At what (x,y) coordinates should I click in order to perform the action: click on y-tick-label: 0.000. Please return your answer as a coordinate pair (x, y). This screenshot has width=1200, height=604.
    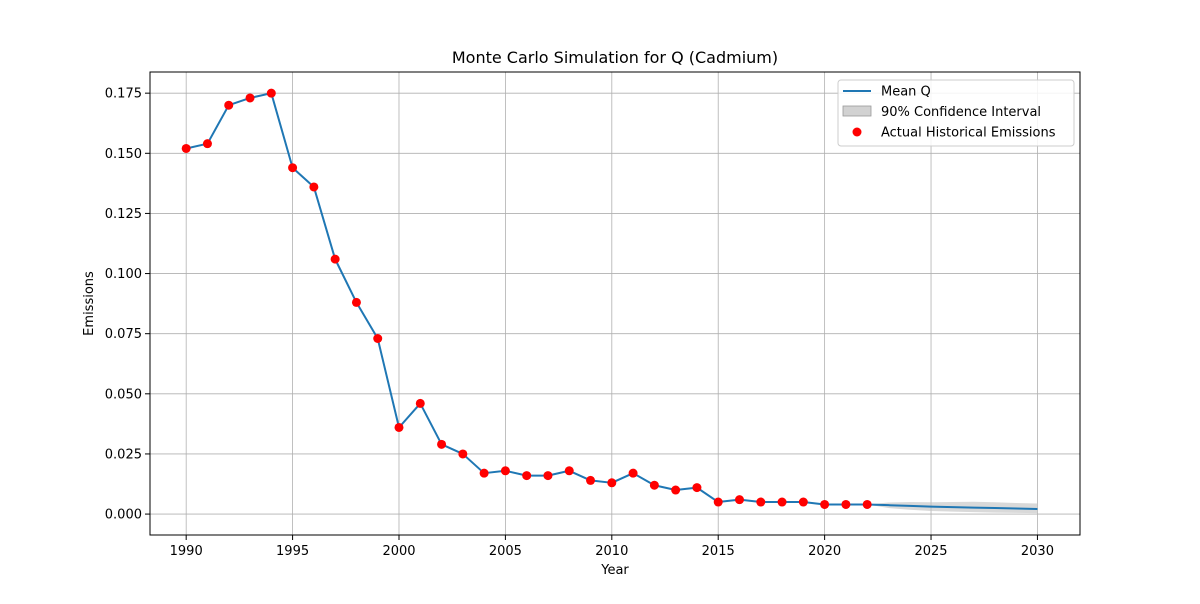
    Looking at the image, I should click on (123, 515).